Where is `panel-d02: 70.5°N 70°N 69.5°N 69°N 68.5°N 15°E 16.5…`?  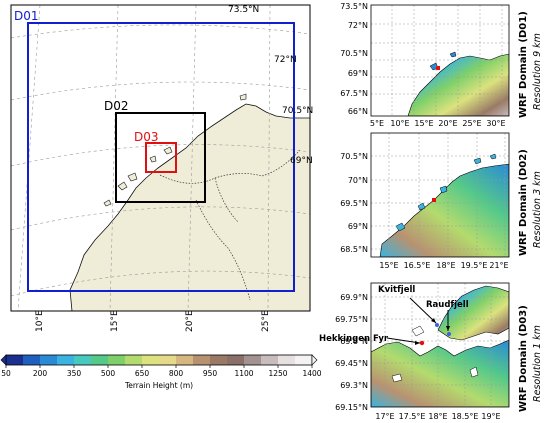 panel-d02: 70.5°N 70°N 69.5°N 69°N 68.5°N 15°E 16.5… is located at coordinates (441, 201).